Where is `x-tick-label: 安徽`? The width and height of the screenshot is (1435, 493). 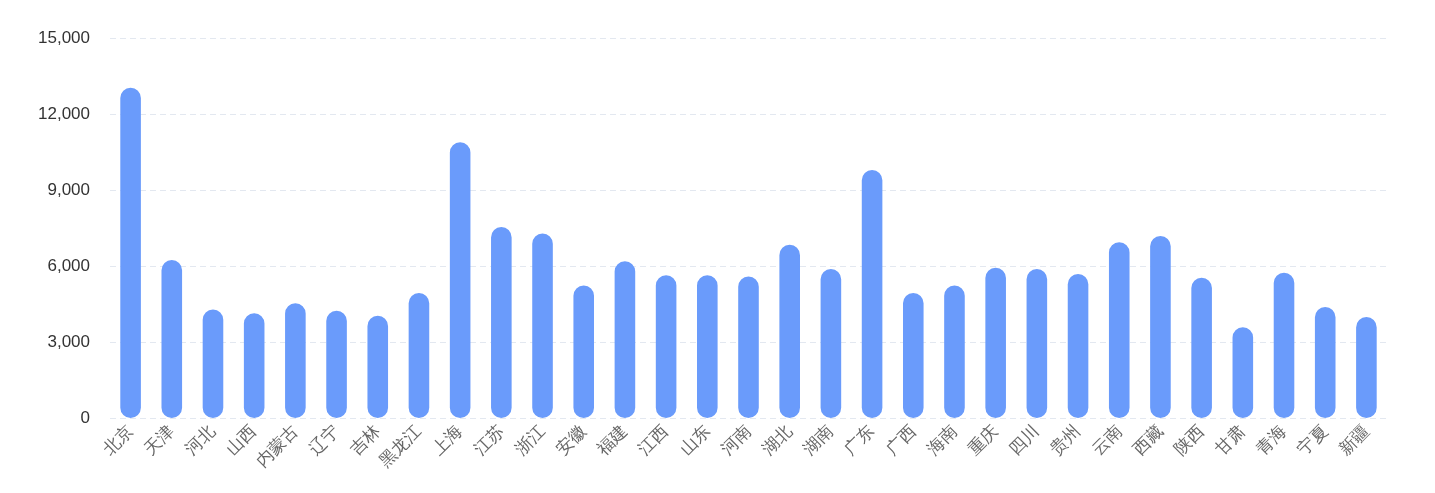 x-tick-label: 安徽 is located at coordinates (571, 440).